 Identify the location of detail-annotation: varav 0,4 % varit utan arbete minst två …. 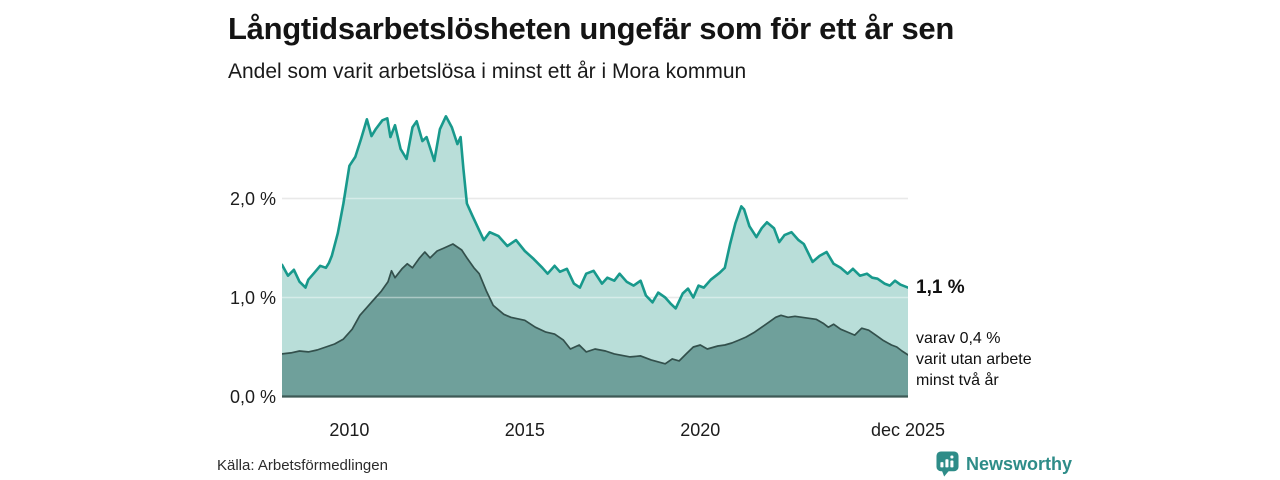
(974, 359).